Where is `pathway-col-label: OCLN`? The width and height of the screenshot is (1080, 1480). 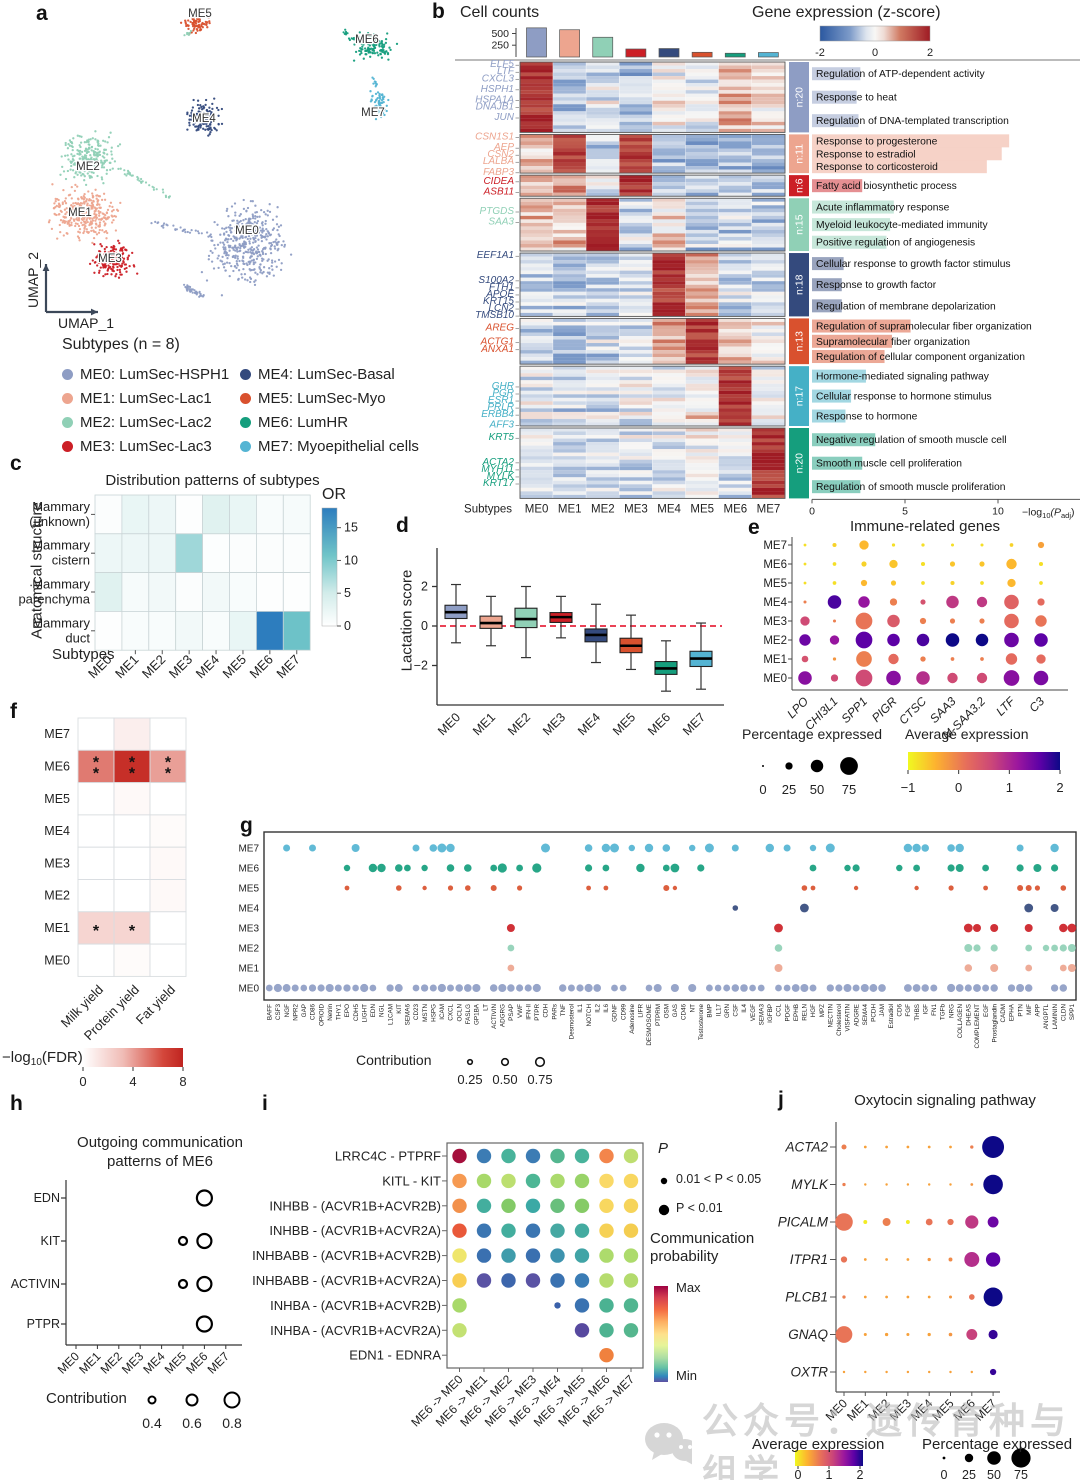
pathway-col-label: OCLN is located at coordinates (459, 1013).